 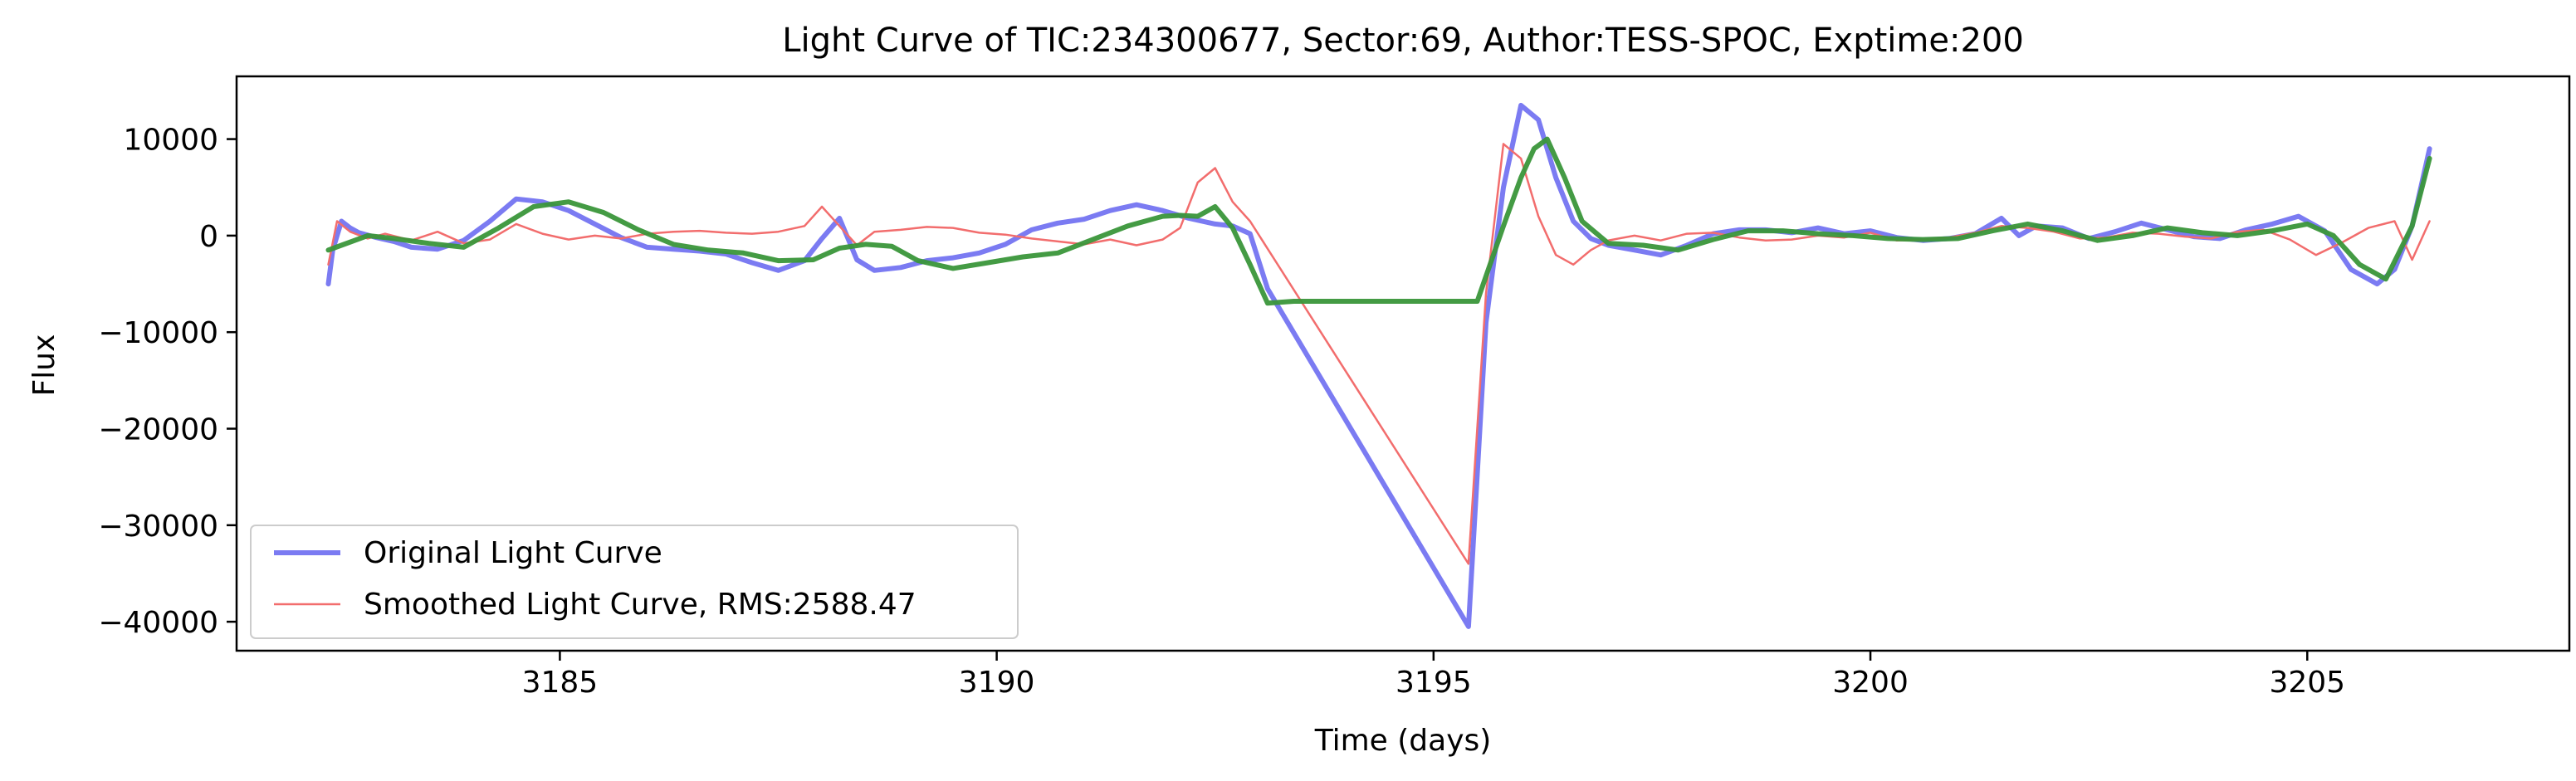 I want to click on x-tick-label: 3195, so click(x=1434, y=683).